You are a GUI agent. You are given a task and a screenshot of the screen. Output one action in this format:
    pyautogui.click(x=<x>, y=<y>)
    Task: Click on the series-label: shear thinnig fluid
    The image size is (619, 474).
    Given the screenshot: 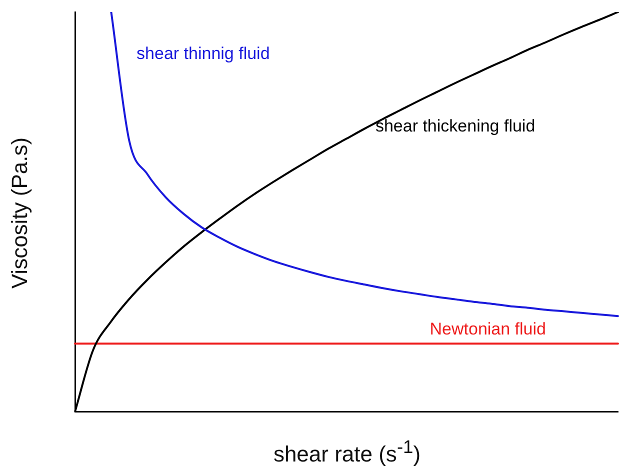 What is the action you would take?
    pyautogui.click(x=203, y=54)
    